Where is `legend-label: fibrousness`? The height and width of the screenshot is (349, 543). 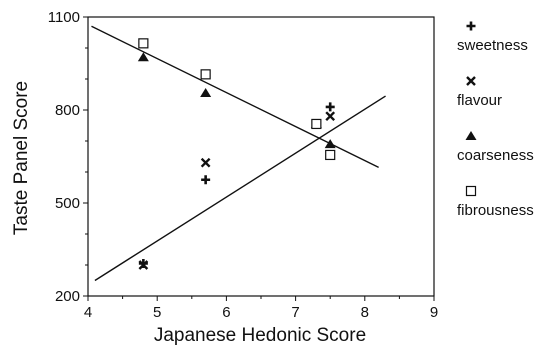
legend-label: fibrousness is located at coordinates (495, 210).